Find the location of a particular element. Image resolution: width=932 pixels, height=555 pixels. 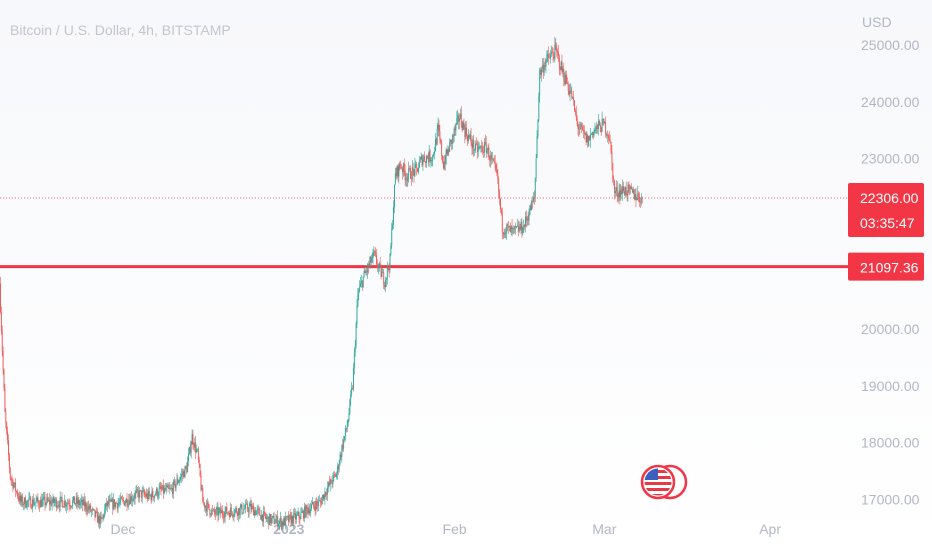

y-tick-label: 19000.00 is located at coordinates (890, 386).